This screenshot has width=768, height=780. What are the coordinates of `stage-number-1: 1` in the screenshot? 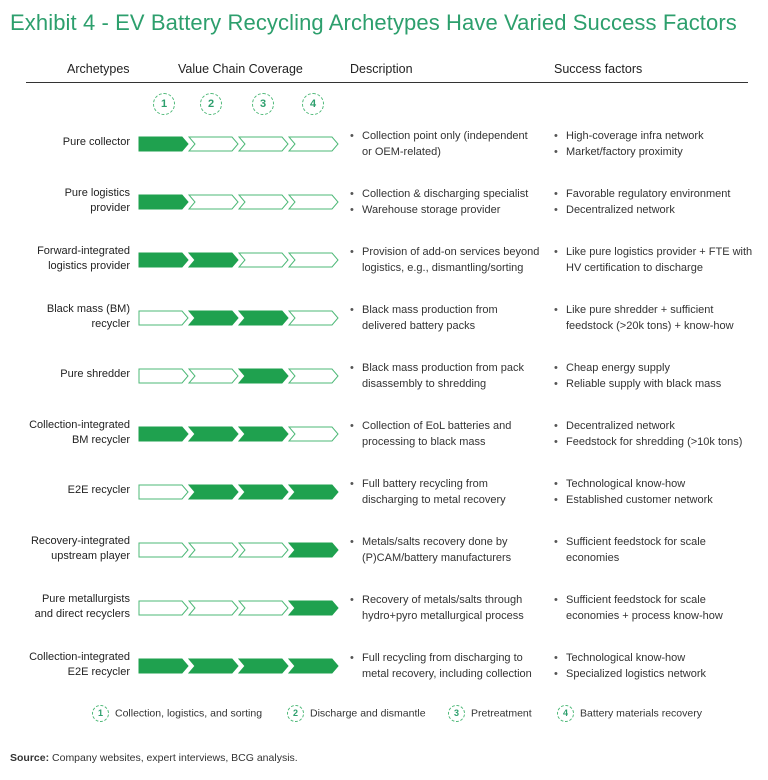 It's located at (164, 104).